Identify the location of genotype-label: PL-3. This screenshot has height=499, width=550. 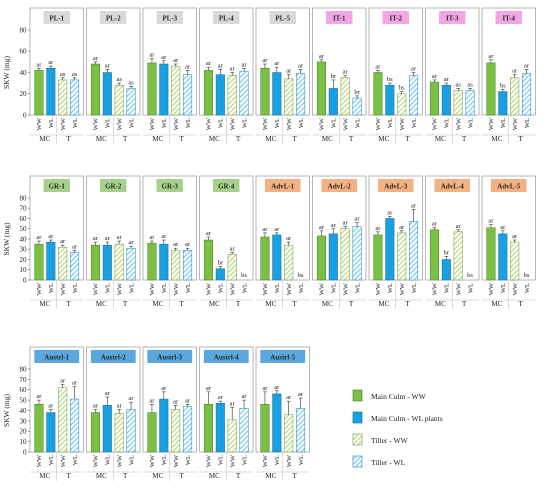
(169, 18).